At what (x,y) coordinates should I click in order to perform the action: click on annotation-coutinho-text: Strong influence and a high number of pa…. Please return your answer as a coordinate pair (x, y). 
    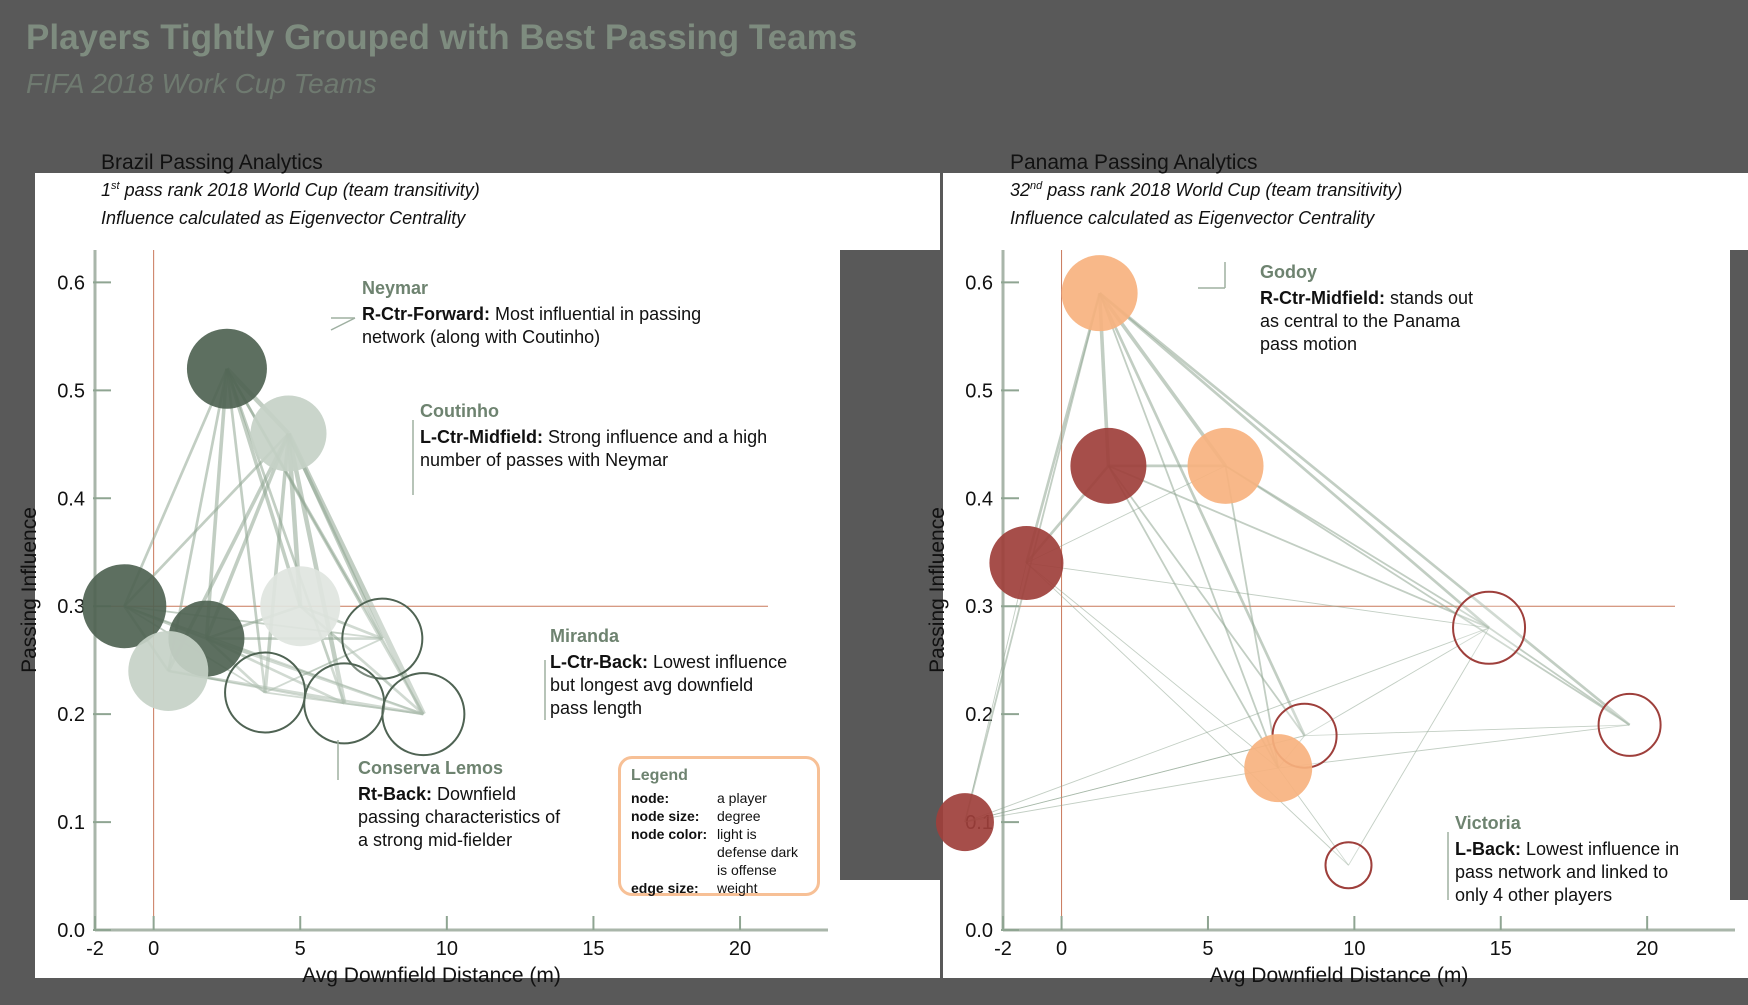
    Looking at the image, I should click on (594, 448).